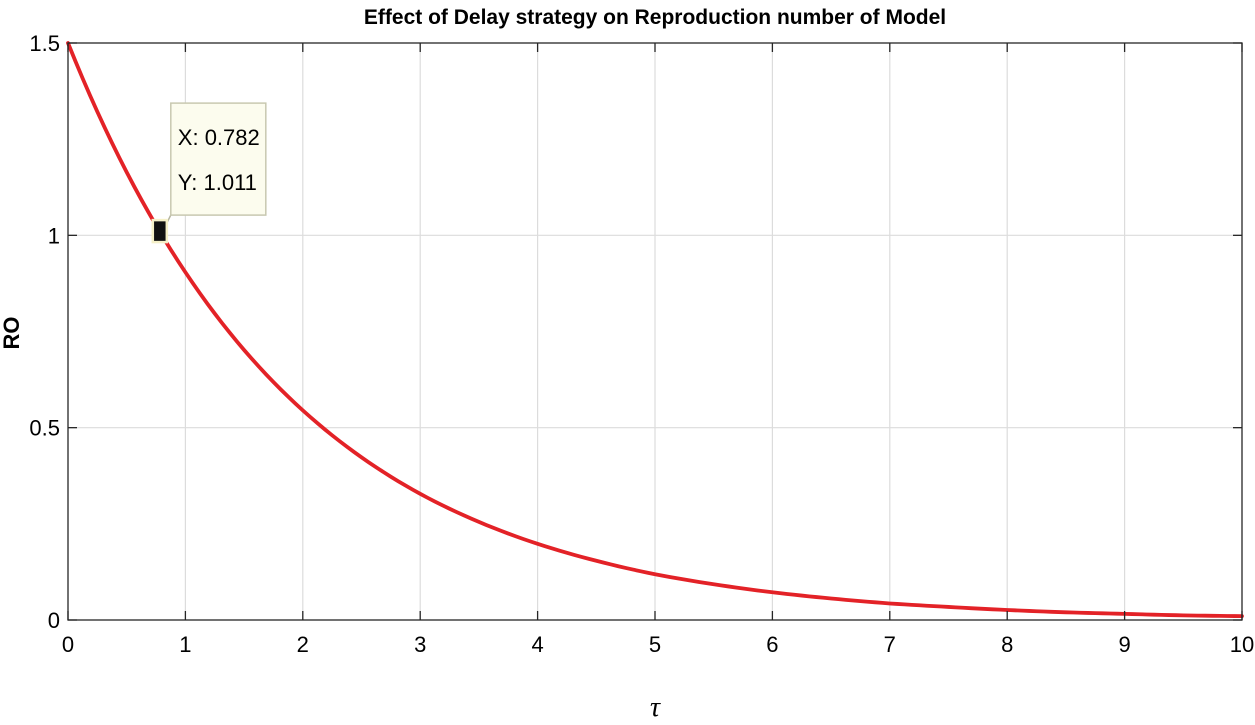 The image size is (1255, 725). I want to click on x-tick-label-5: 5, so click(655, 644).